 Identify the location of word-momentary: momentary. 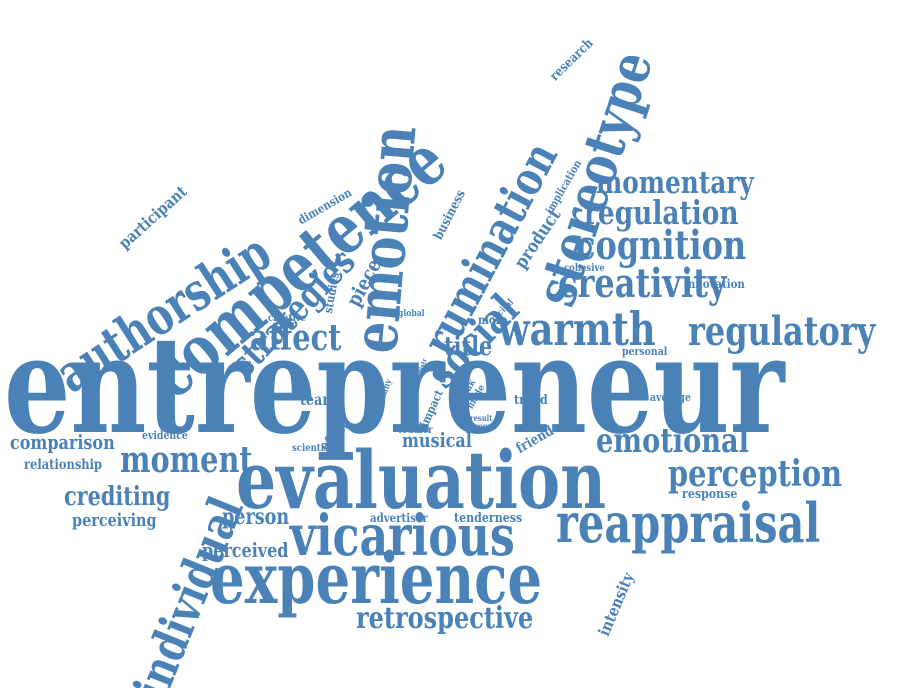
(675, 183).